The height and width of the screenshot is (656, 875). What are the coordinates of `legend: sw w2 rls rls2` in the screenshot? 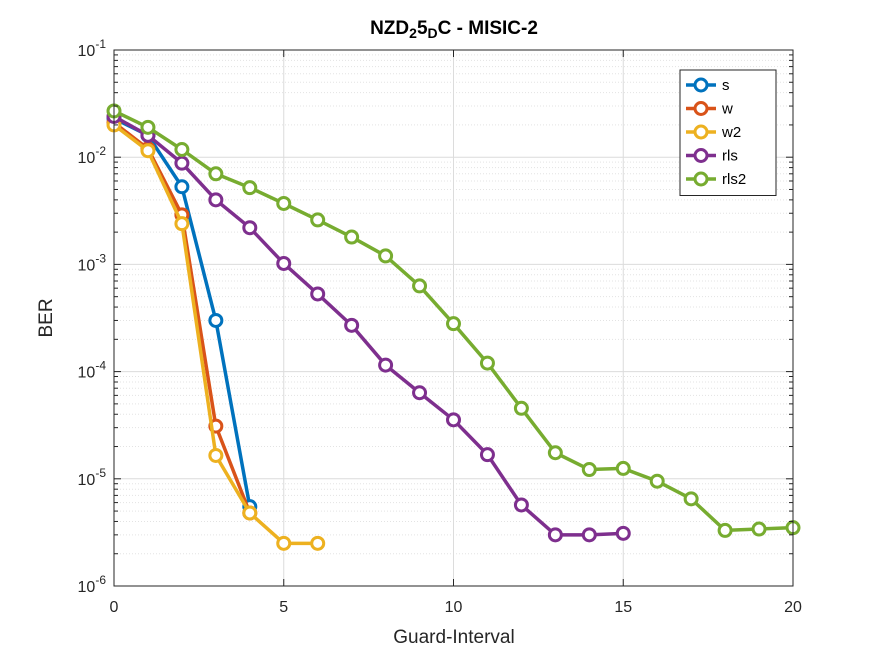 It's located at (728, 132).